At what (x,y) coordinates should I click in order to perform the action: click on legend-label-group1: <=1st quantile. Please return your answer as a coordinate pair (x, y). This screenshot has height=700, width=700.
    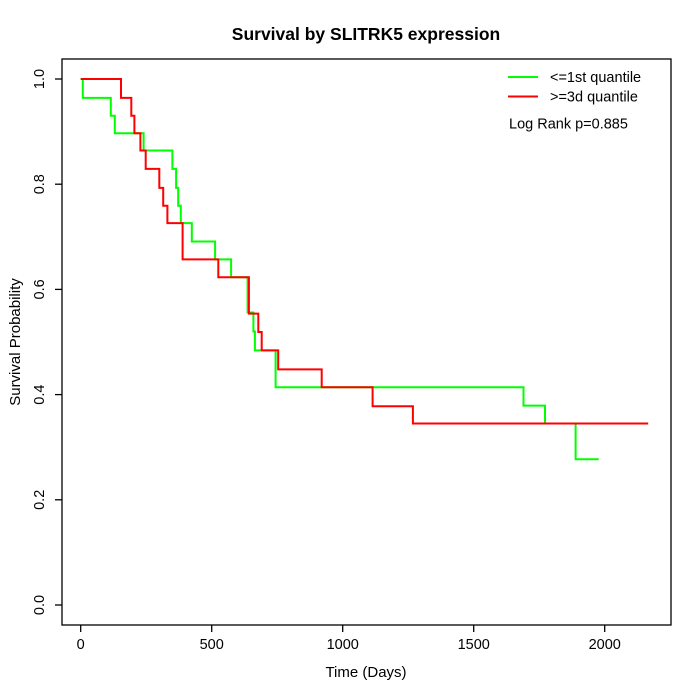
    Looking at the image, I should click on (595, 78).